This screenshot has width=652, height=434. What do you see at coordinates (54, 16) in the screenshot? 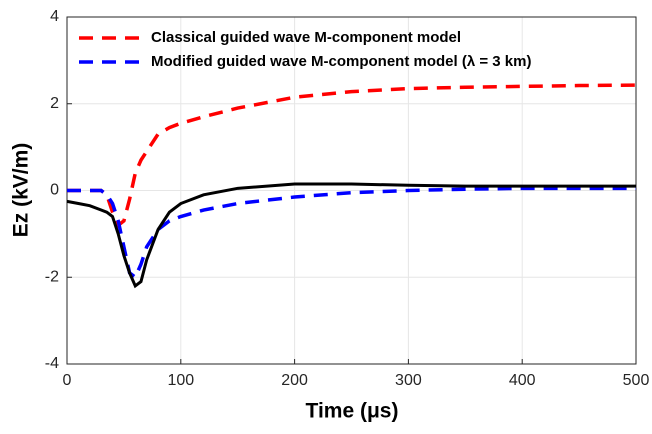
I see `y-tick-label: 4` at bounding box center [54, 16].